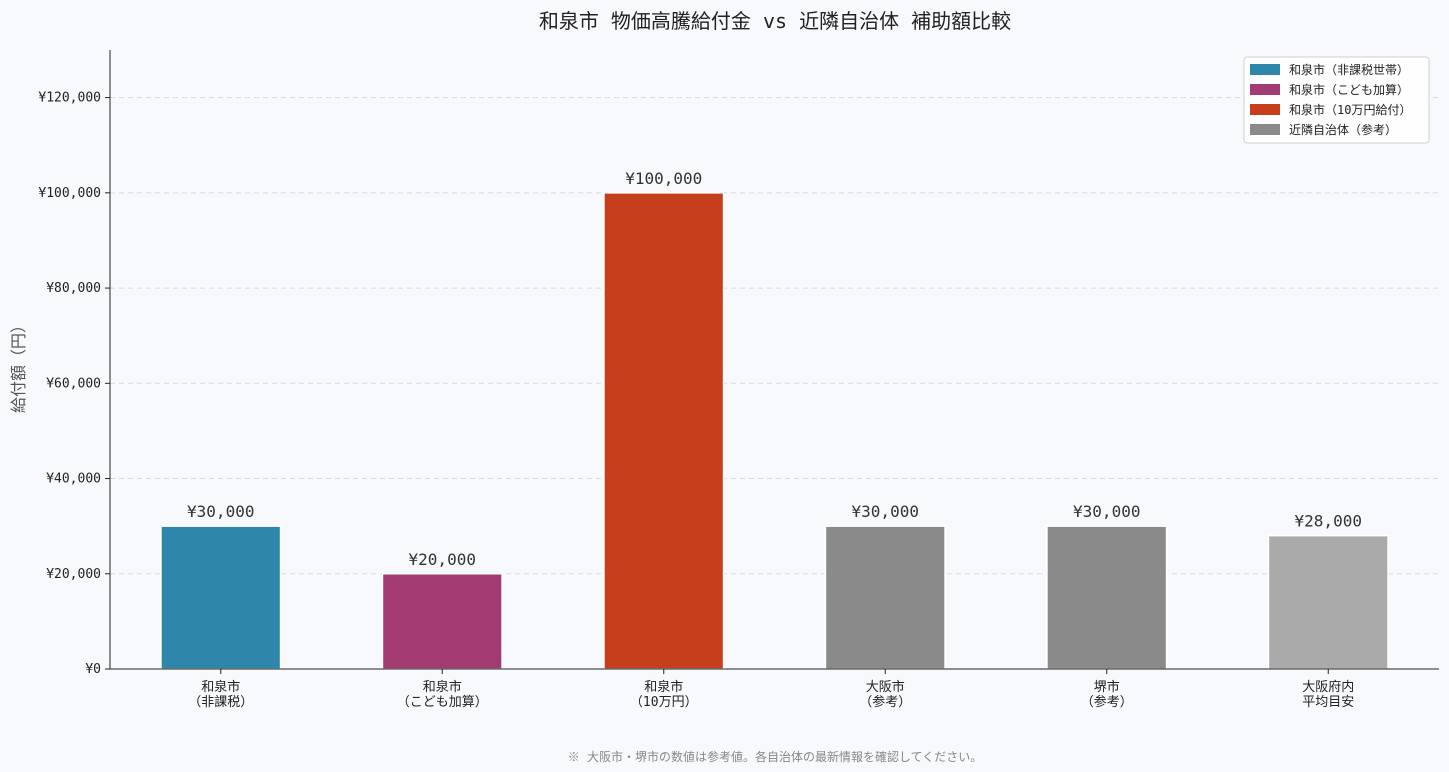 The width and height of the screenshot is (1449, 772). Describe the element at coordinates (73, 479) in the screenshot. I see `y-tick-label: ¥40,000` at that location.